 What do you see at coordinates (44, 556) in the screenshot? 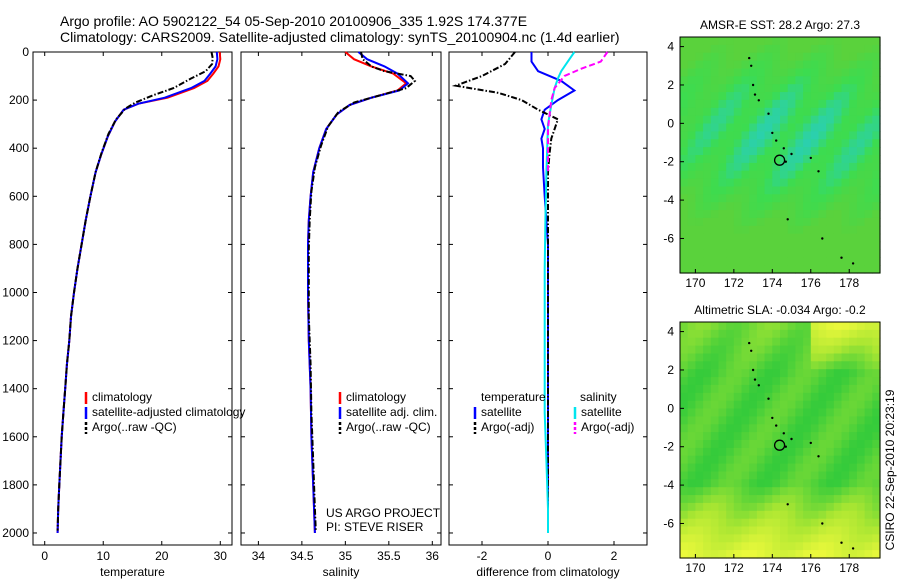
I see `x-tick-label: 0` at bounding box center [44, 556].